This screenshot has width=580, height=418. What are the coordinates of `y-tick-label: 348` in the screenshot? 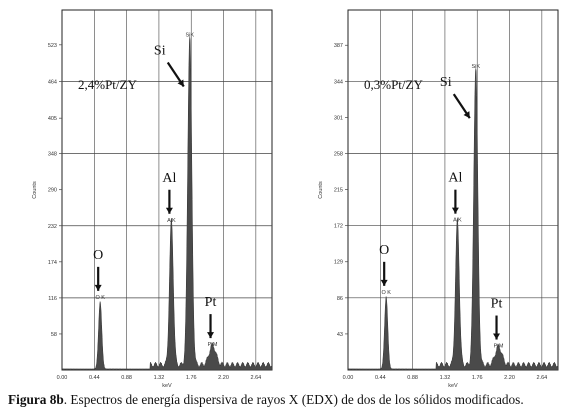 It's located at (52, 155).